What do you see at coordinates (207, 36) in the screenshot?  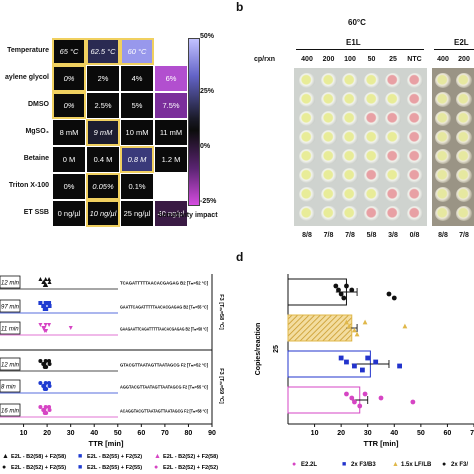 I see `colorbar-tick: 50%` at bounding box center [207, 36].